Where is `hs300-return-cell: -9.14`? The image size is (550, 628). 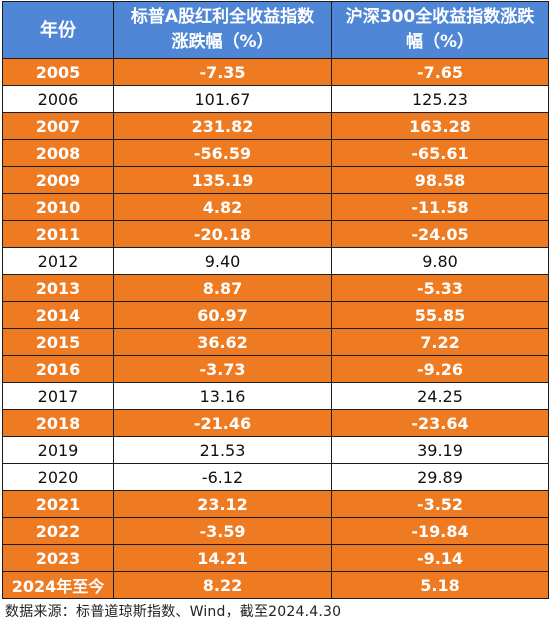 hs300-return-cell: -9.14 is located at coordinates (440, 558).